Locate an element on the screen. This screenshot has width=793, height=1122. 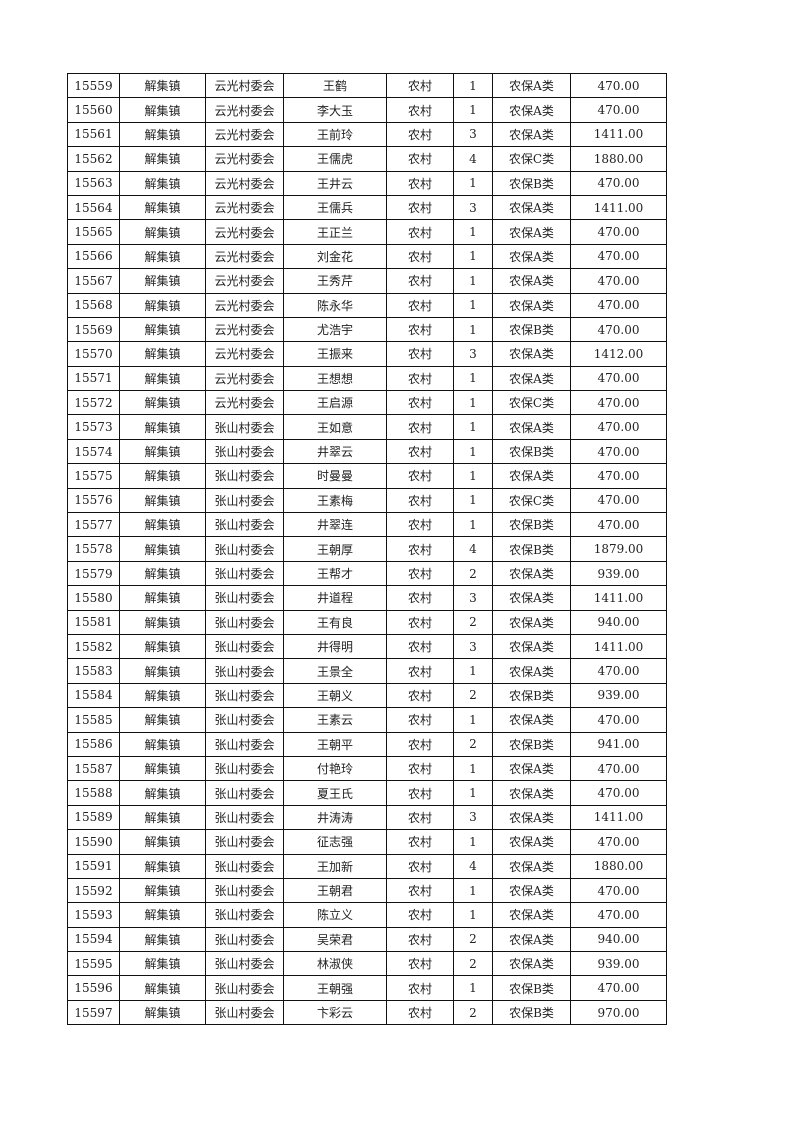
table-row: 15565 解集镇 云光村委会 王正兰 农村 1 农保A类 470.00 is located at coordinates (367, 232).